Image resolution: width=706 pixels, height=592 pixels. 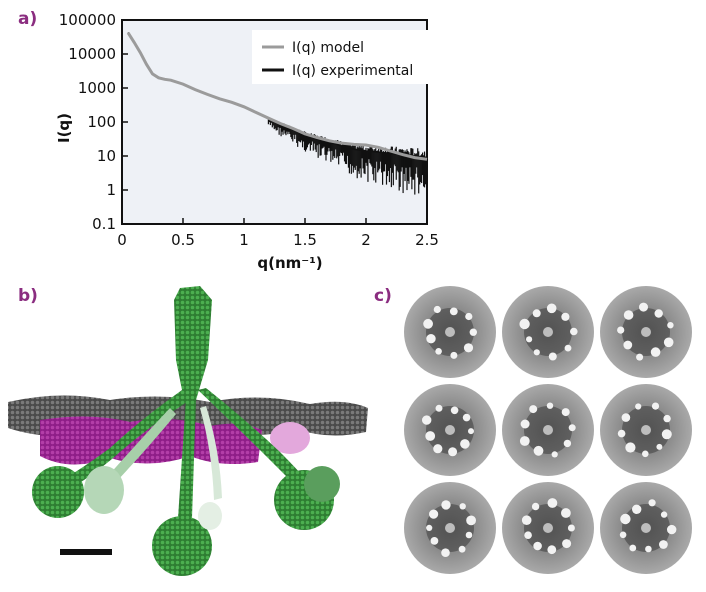 I want to click on series-layer, so click(x=277, y=96).